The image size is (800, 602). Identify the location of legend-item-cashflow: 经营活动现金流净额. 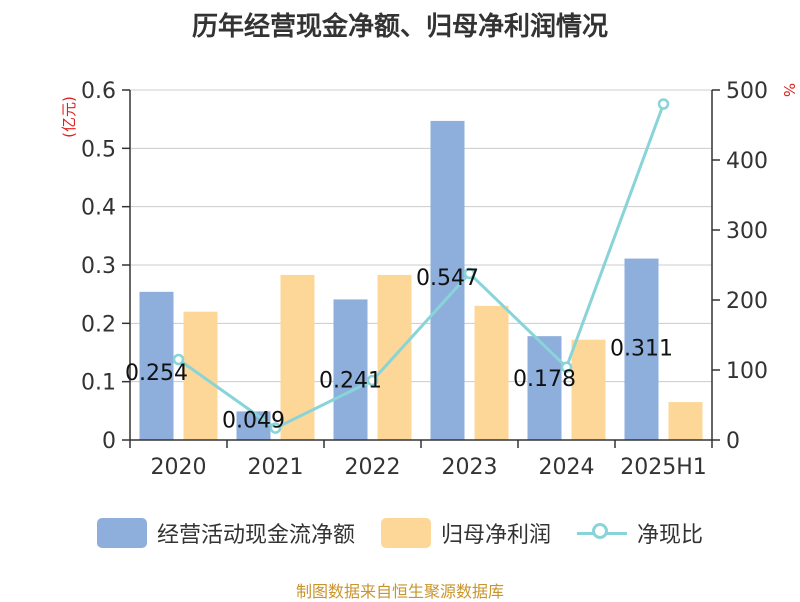
(225, 533).